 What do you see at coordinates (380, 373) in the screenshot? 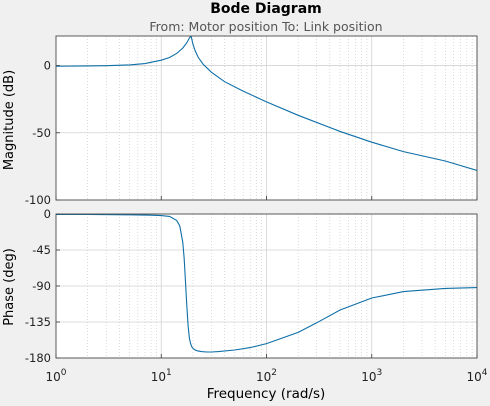
I see `x-tick-exponent: 3` at bounding box center [380, 373].